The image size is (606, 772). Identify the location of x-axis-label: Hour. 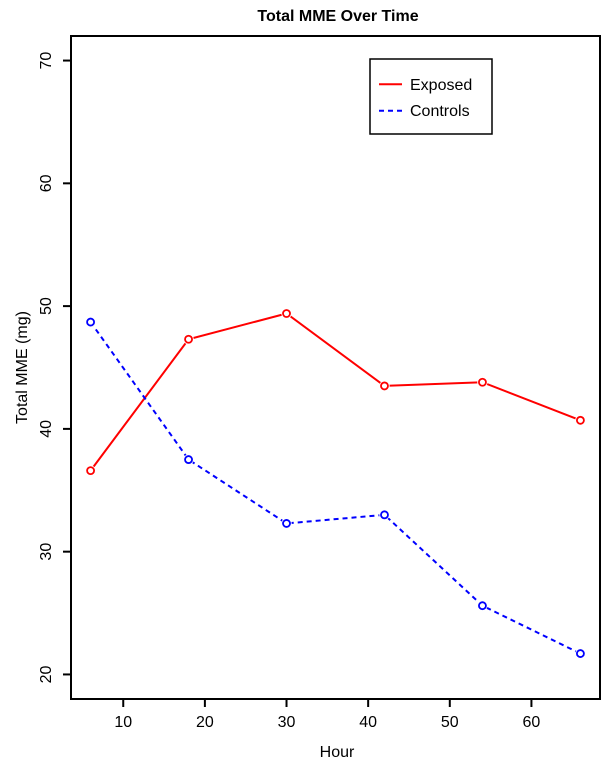
(337, 752).